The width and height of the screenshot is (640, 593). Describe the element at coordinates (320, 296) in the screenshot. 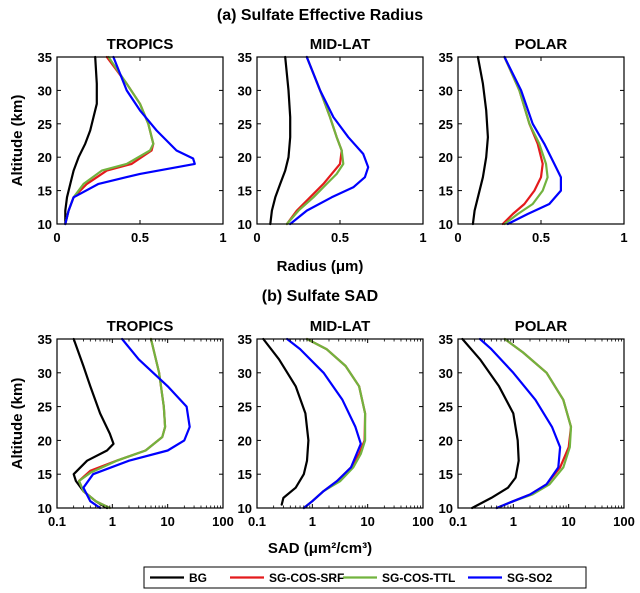

I see `section-b-title: (b) Sulfate SAD` at that location.